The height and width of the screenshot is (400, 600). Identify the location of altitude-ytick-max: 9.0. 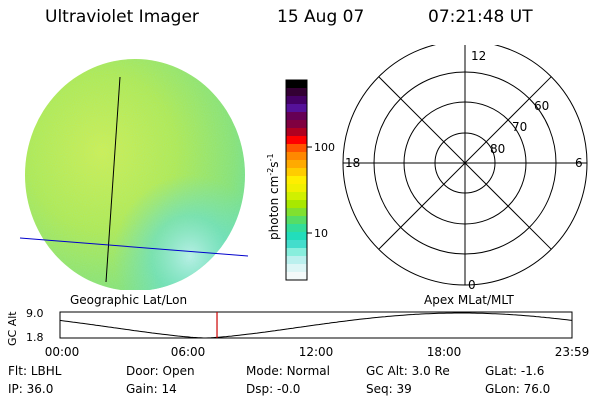
(35, 313).